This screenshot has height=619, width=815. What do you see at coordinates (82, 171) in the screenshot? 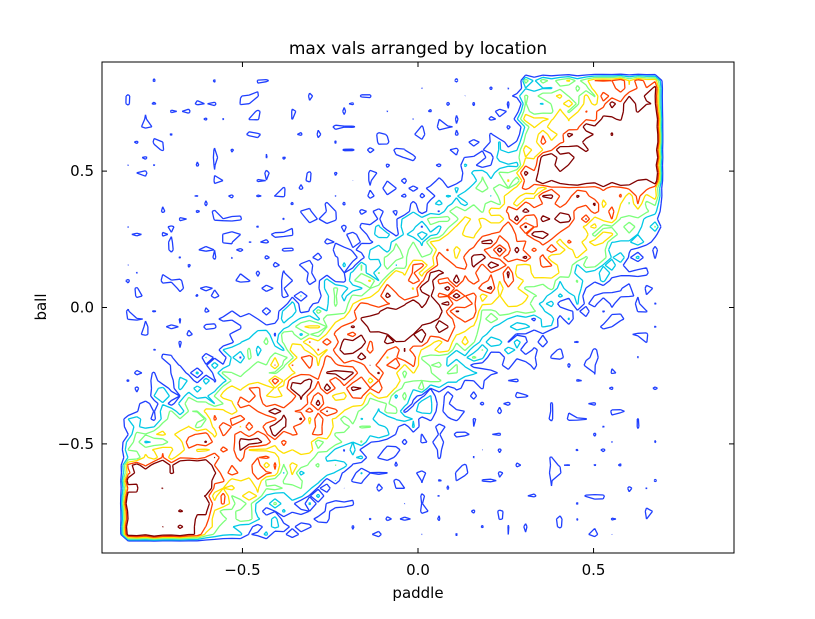
I see `y-tick-label: 0.5` at bounding box center [82, 171].